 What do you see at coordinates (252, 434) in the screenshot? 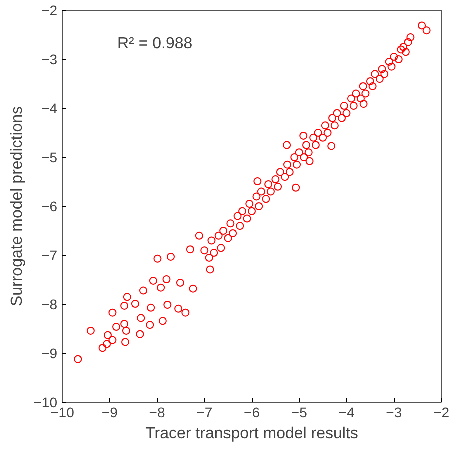
I see `x-axis-title: Tracer transport model results` at bounding box center [252, 434].